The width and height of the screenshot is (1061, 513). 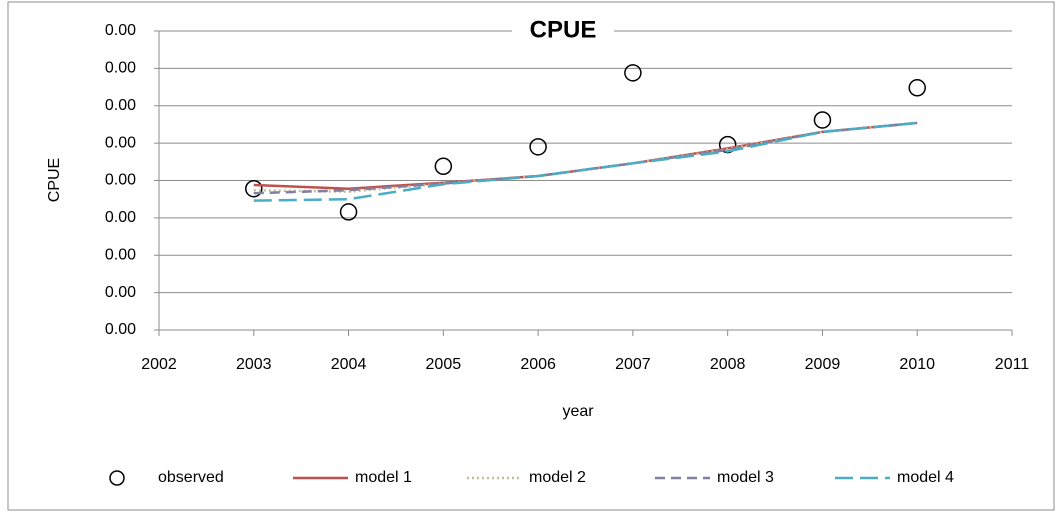 What do you see at coordinates (1012, 364) in the screenshot?
I see `x-tick-label: 2011` at bounding box center [1012, 364].